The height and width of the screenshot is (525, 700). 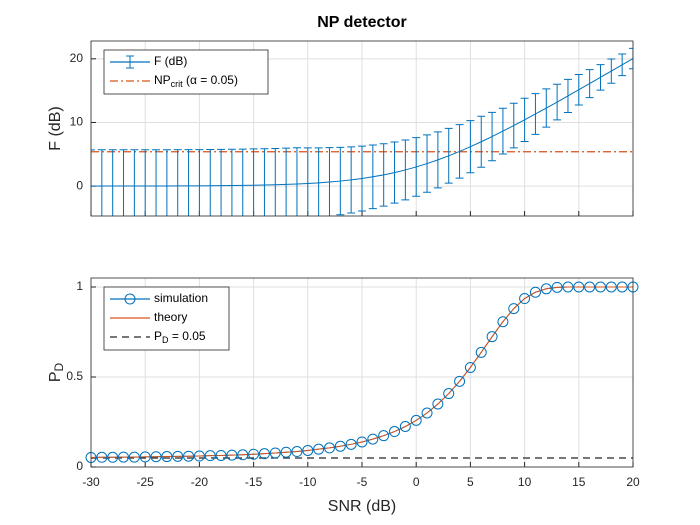 What do you see at coordinates (362, 482) in the screenshot?
I see `x-tick-label: -5` at bounding box center [362, 482].